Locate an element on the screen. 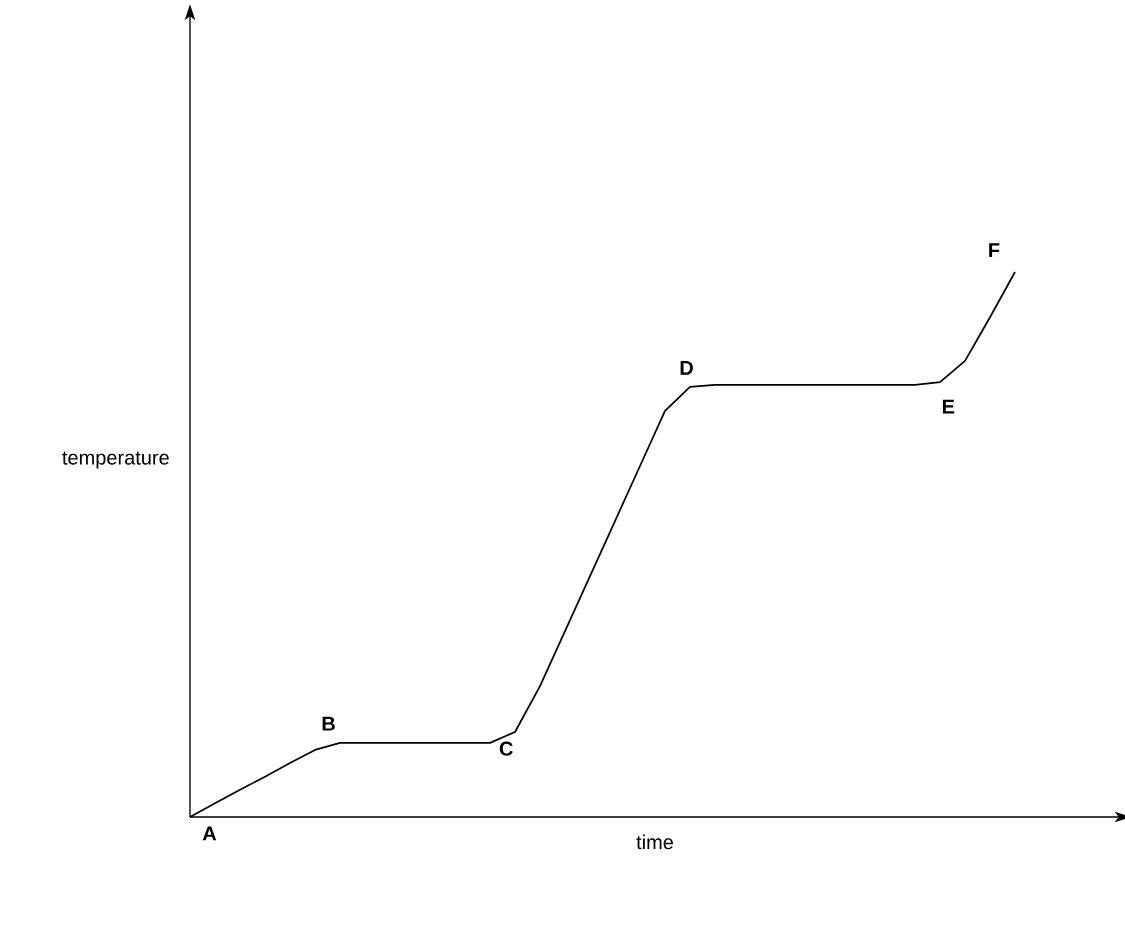 This screenshot has width=1125, height=942. annotation: C is located at coordinates (506, 748).